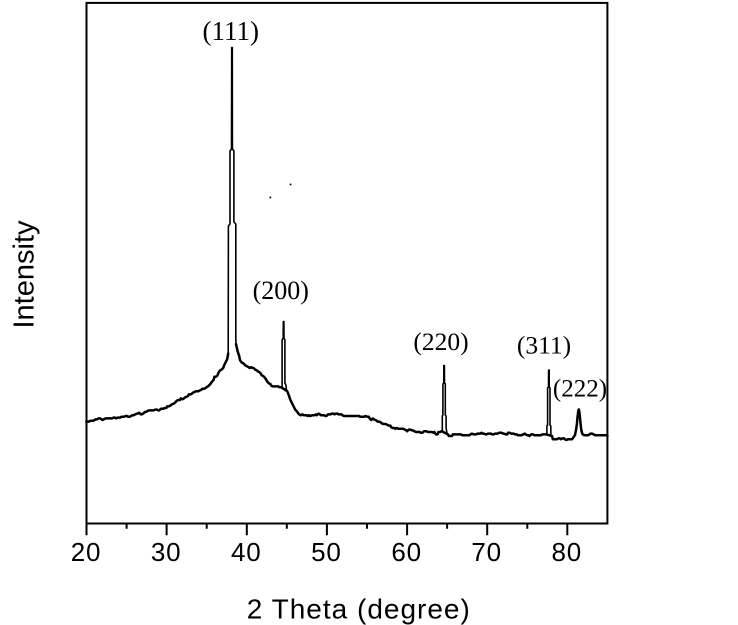 Image resolution: width=738 pixels, height=625 pixels. I want to click on svg-text: (111), so click(230, 31).